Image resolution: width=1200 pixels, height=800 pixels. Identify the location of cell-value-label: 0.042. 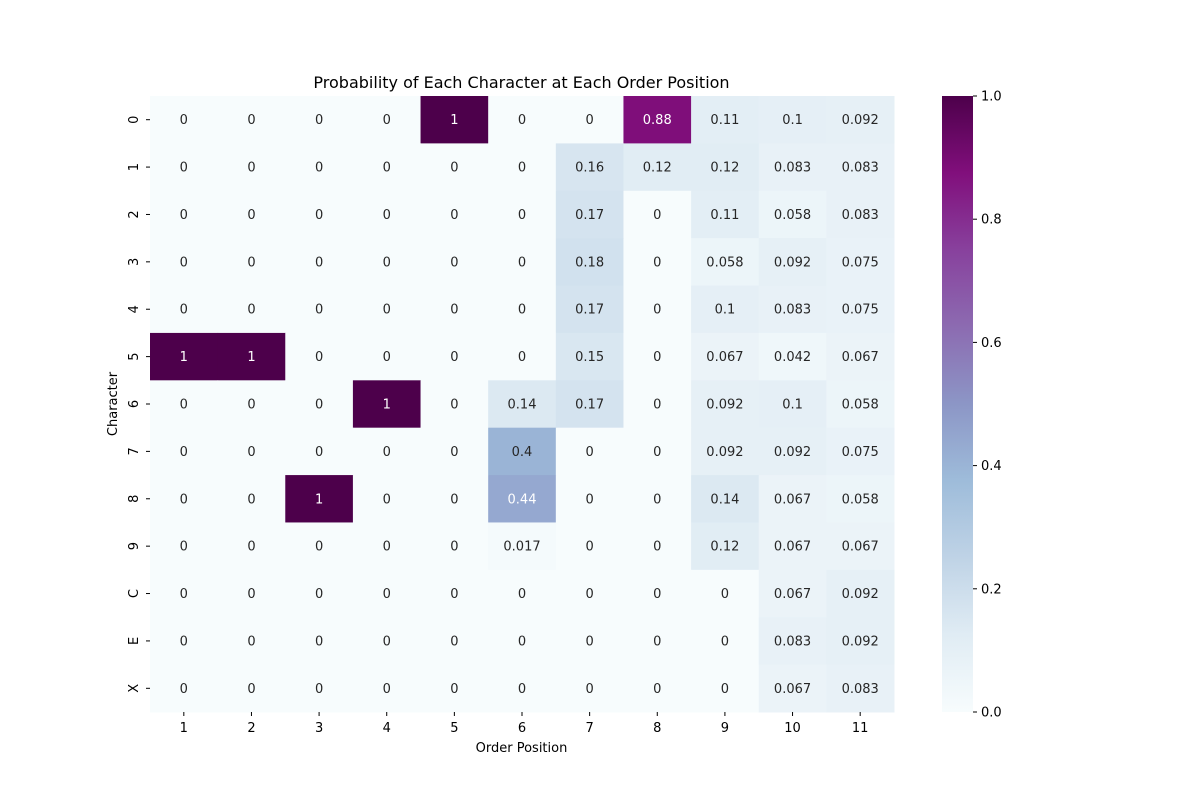
(792, 357).